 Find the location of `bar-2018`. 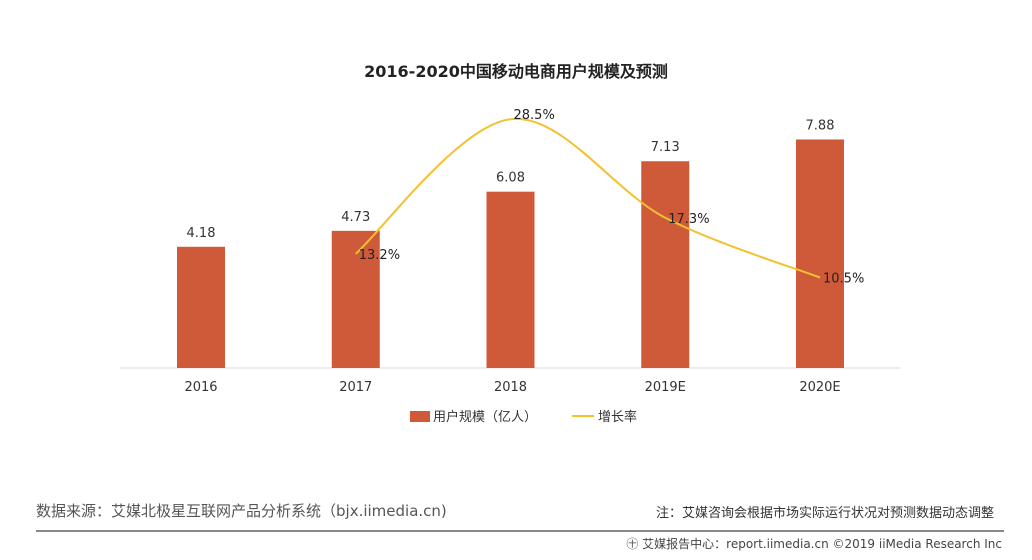

bar-2018 is located at coordinates (510, 279).